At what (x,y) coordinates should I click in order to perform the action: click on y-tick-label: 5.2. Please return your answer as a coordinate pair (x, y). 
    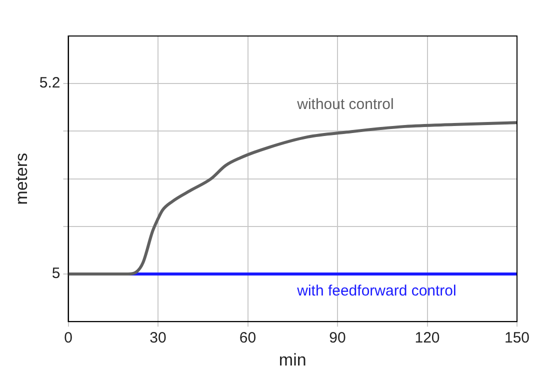
    Looking at the image, I should click on (49, 83).